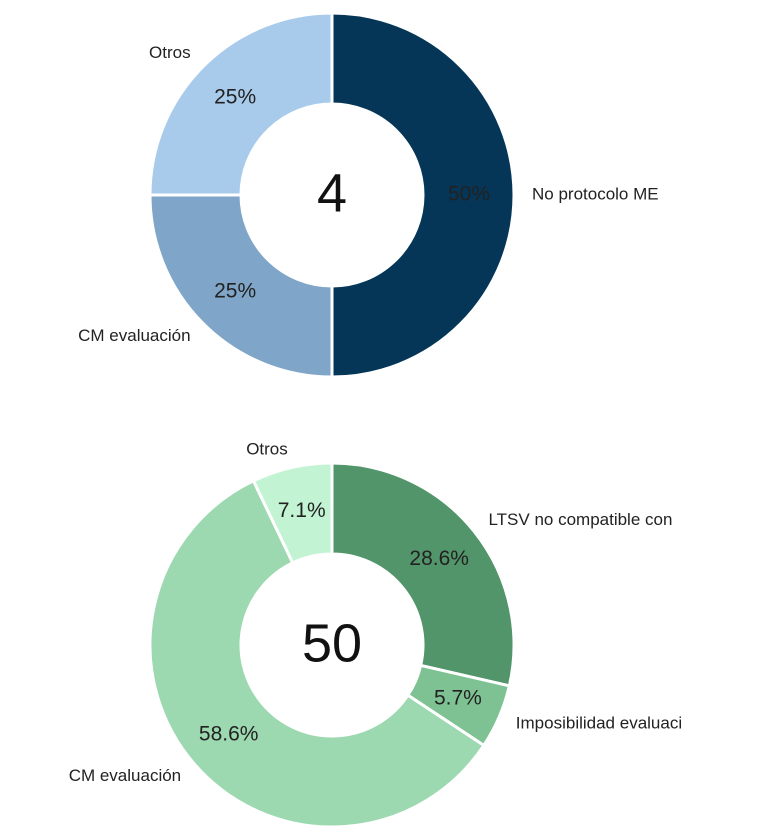 This screenshot has width=782, height=832. What do you see at coordinates (302, 510) in the screenshot?
I see `percent-label: 7.1%` at bounding box center [302, 510].